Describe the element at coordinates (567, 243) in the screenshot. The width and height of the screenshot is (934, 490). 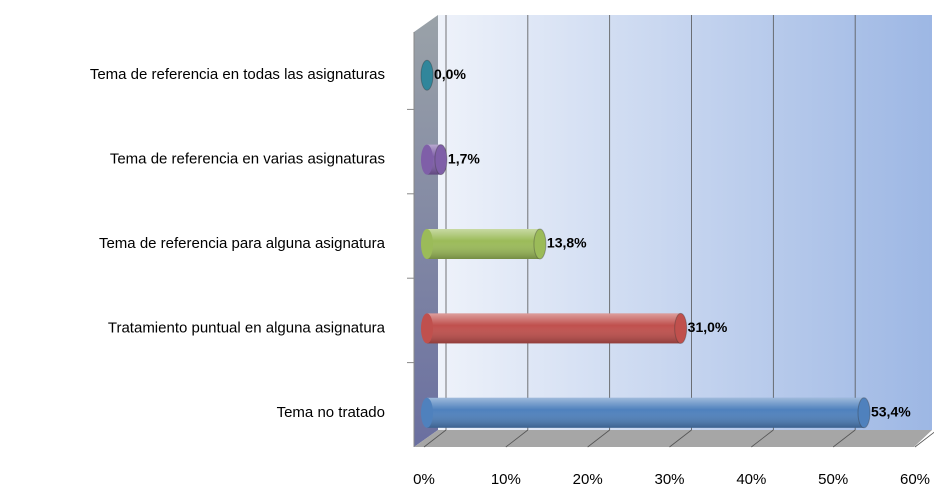
I see `value-label: 13,8%` at that location.